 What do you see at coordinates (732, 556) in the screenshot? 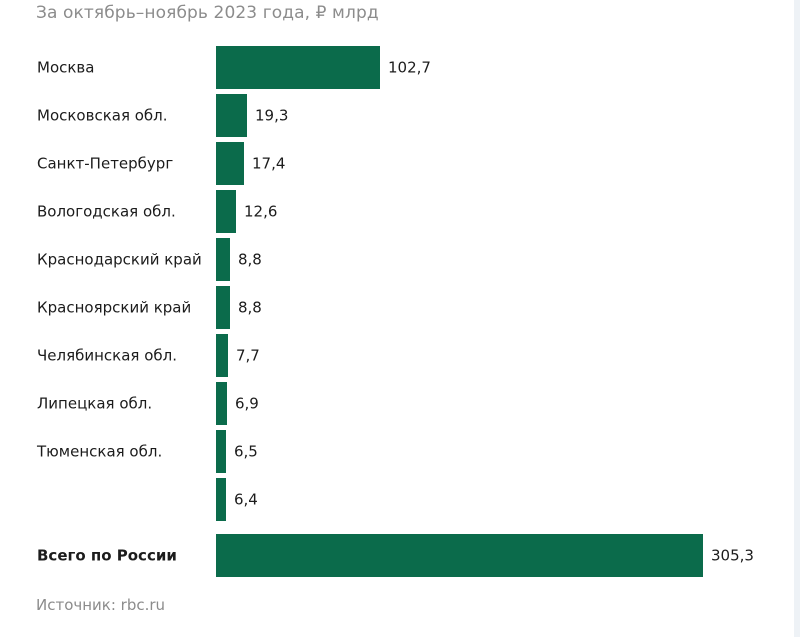
I see `value-label-total: 305,3` at bounding box center [732, 556].